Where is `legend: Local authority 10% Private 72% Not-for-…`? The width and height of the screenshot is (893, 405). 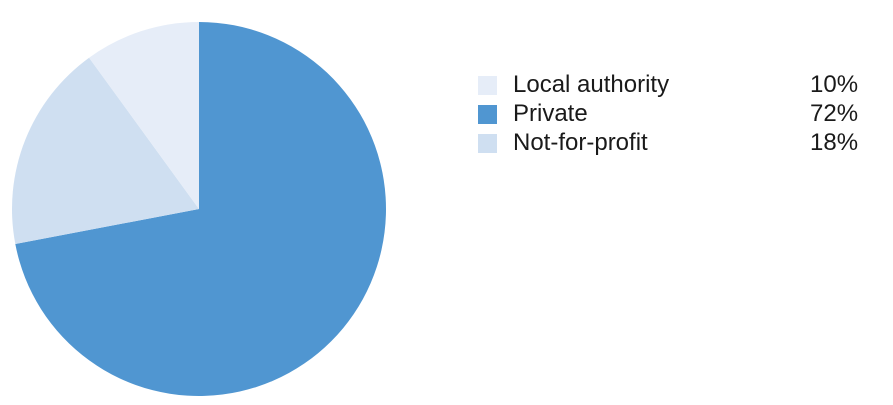 legend: Local authority 10% Private 72% Not-for-… is located at coordinates (683, 112).